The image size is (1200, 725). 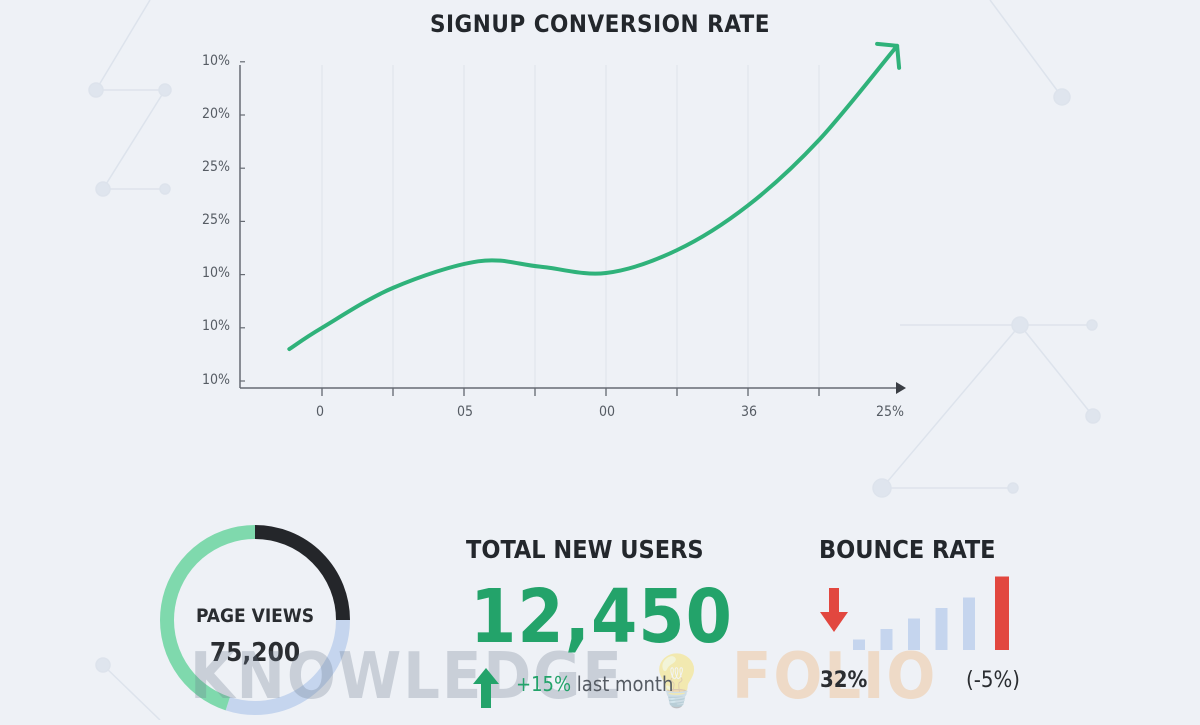 What do you see at coordinates (585, 549) in the screenshot?
I see `new-users-label: TOTAL NEW USERS` at bounding box center [585, 549].